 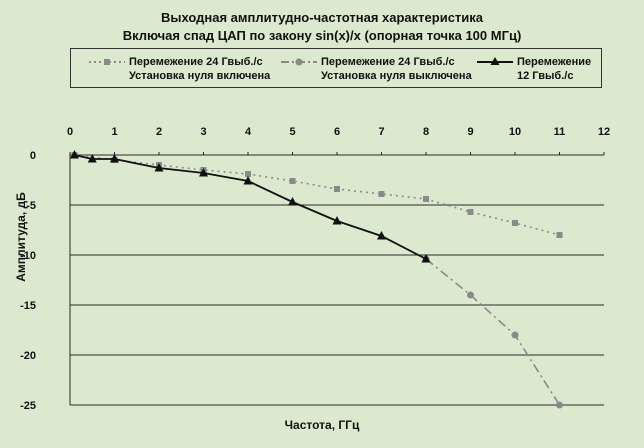 What do you see at coordinates (107, 62) in the screenshot?
I see `legend-marker-square-icon` at bounding box center [107, 62].